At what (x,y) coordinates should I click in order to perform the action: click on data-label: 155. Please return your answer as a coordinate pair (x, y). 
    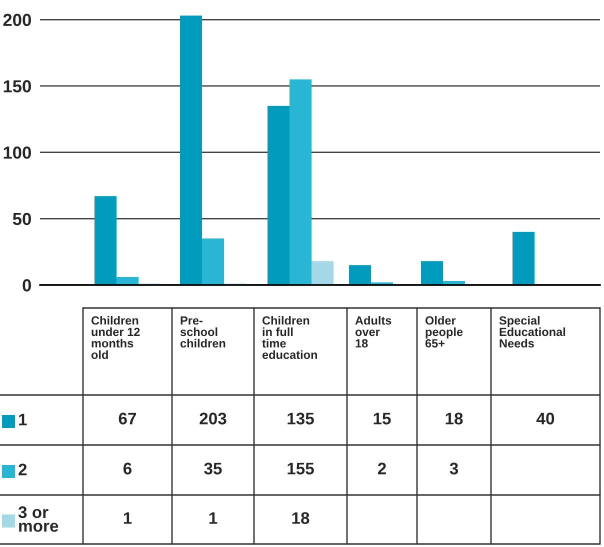
    Looking at the image, I should click on (301, 468).